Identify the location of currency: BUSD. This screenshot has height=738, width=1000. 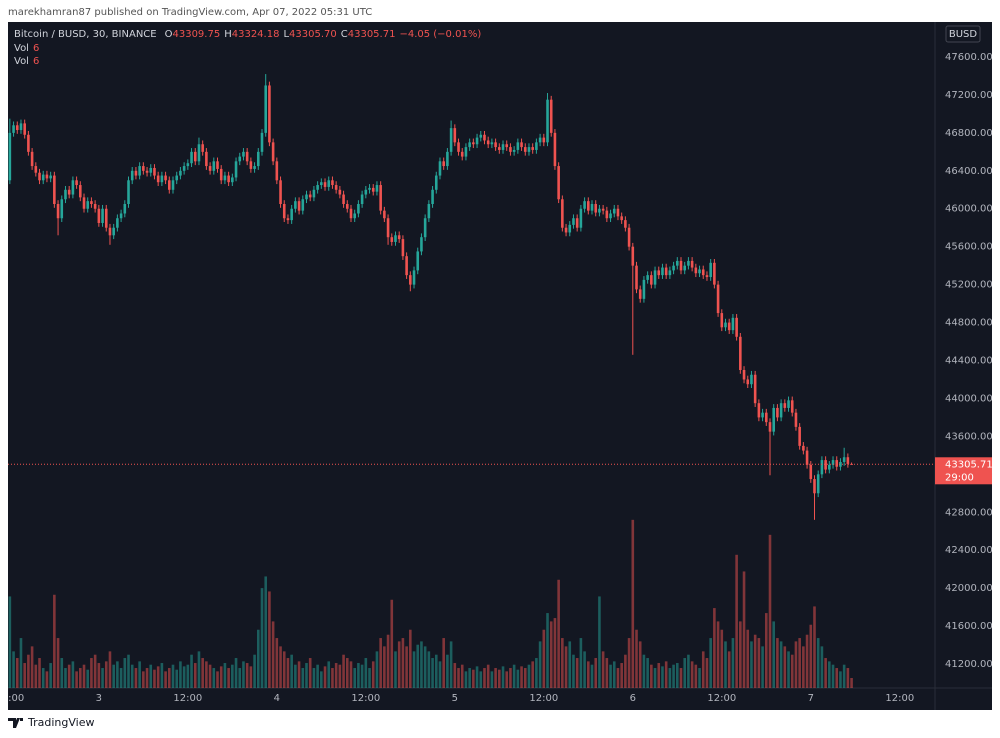
(963, 34).